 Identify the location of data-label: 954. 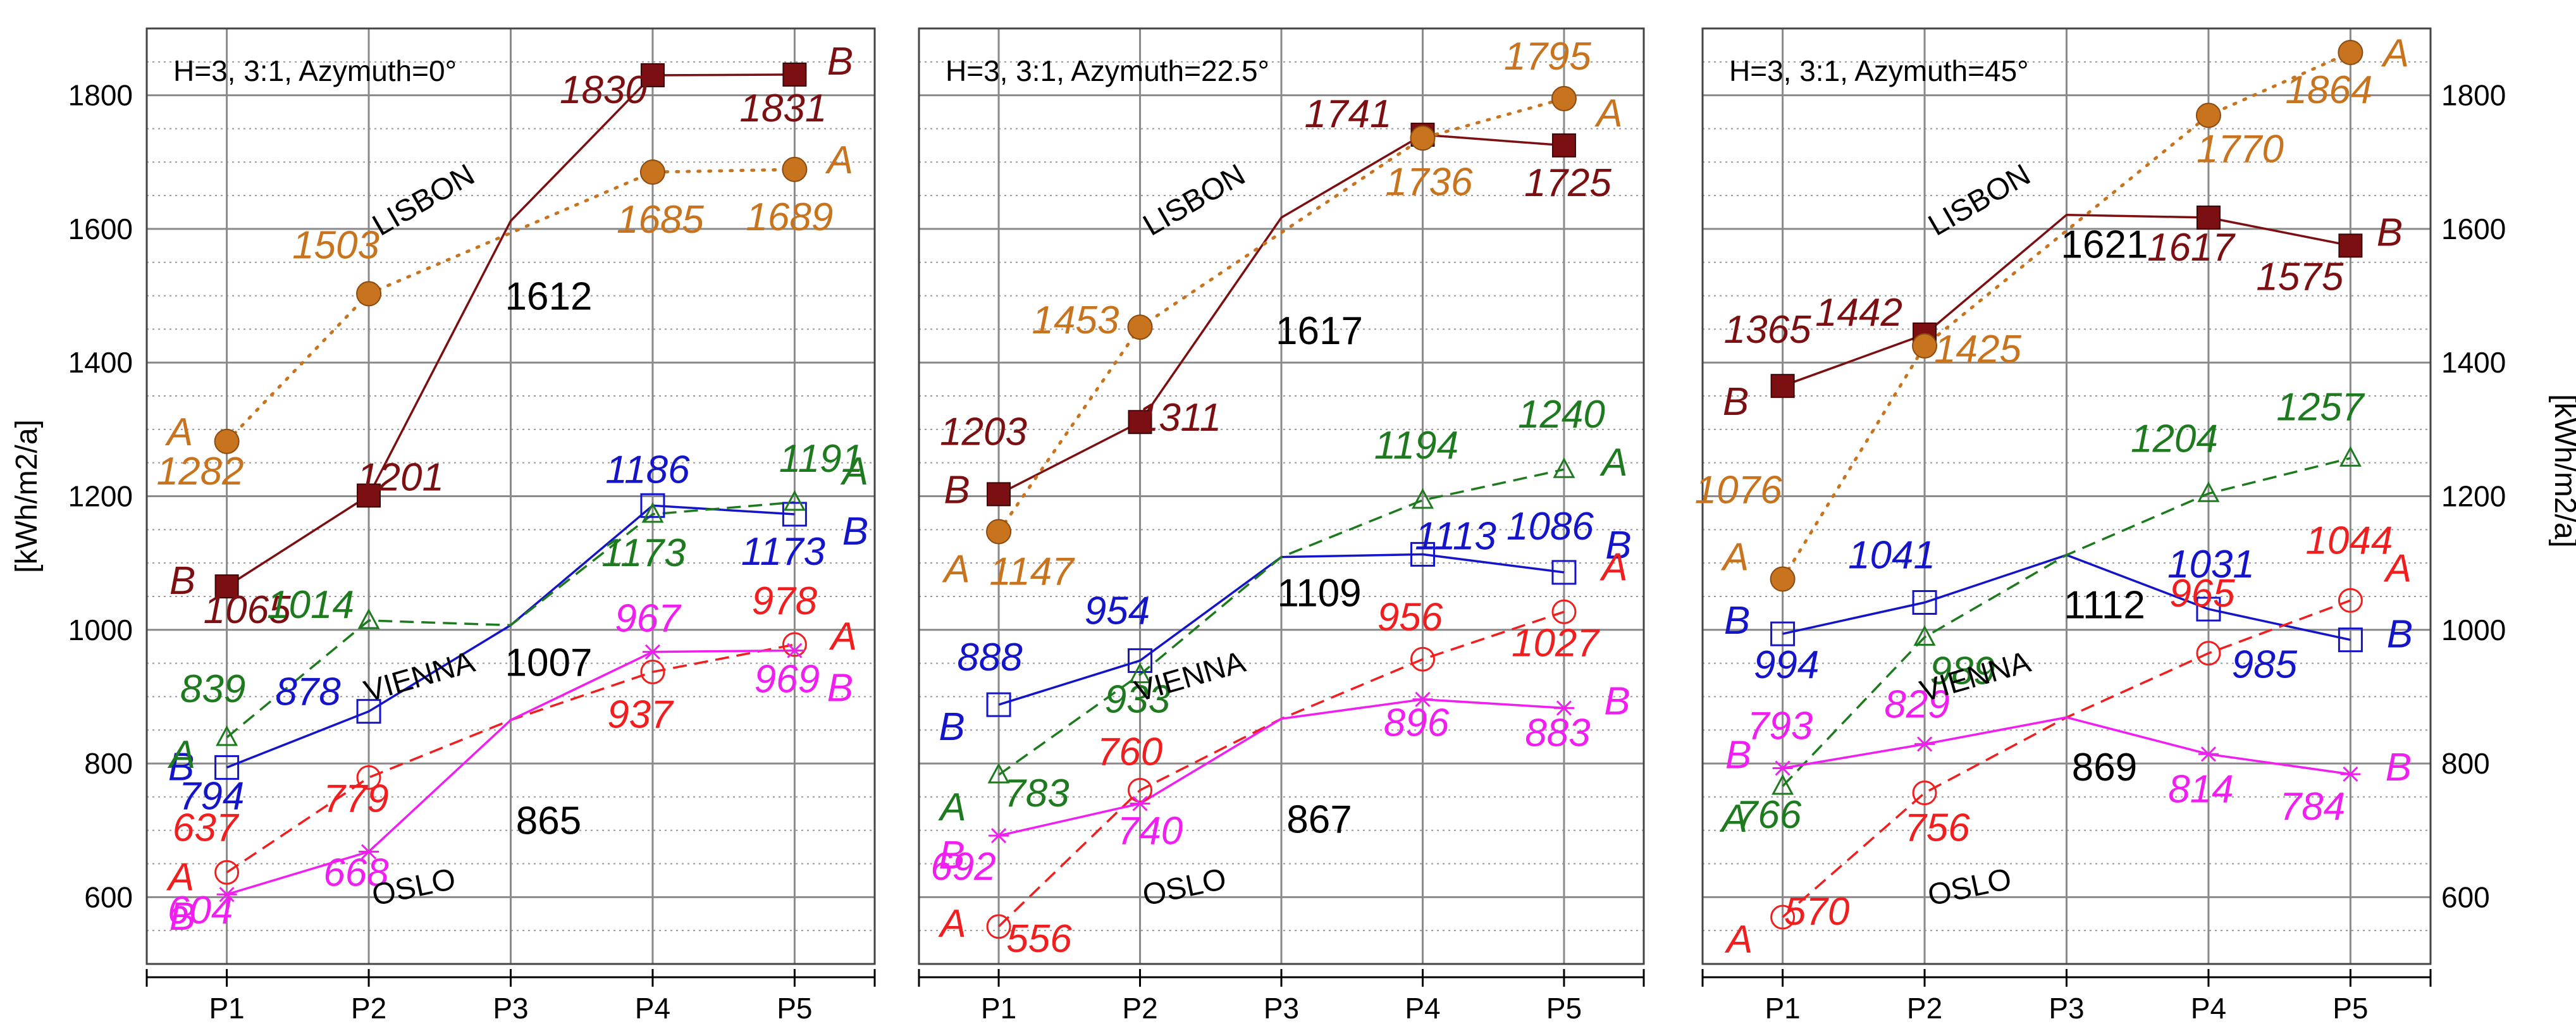
(1117, 611).